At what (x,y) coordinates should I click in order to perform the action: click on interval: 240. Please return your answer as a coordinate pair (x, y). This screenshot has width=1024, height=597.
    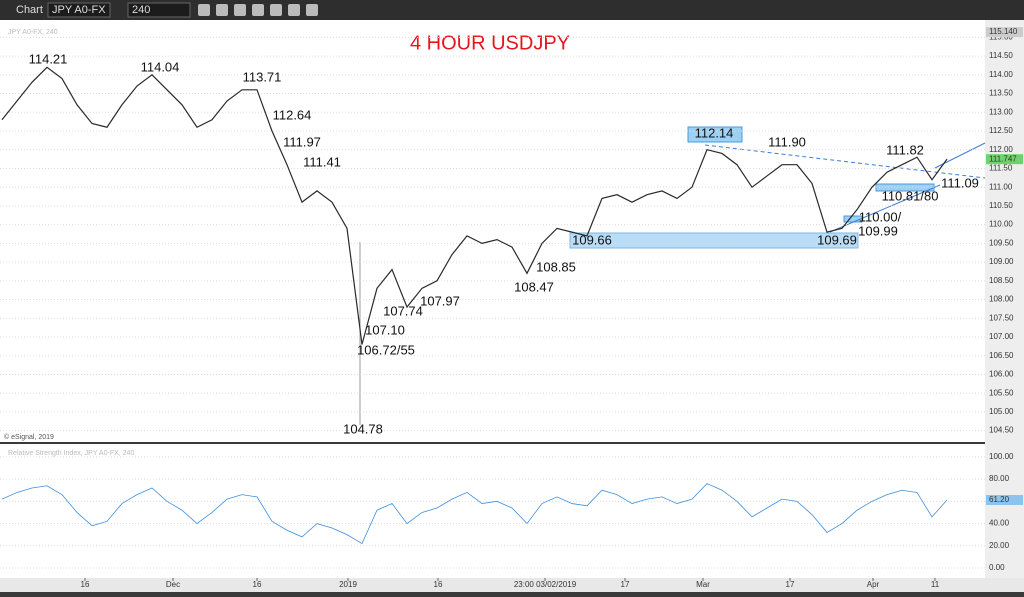
    Looking at the image, I should click on (141, 10).